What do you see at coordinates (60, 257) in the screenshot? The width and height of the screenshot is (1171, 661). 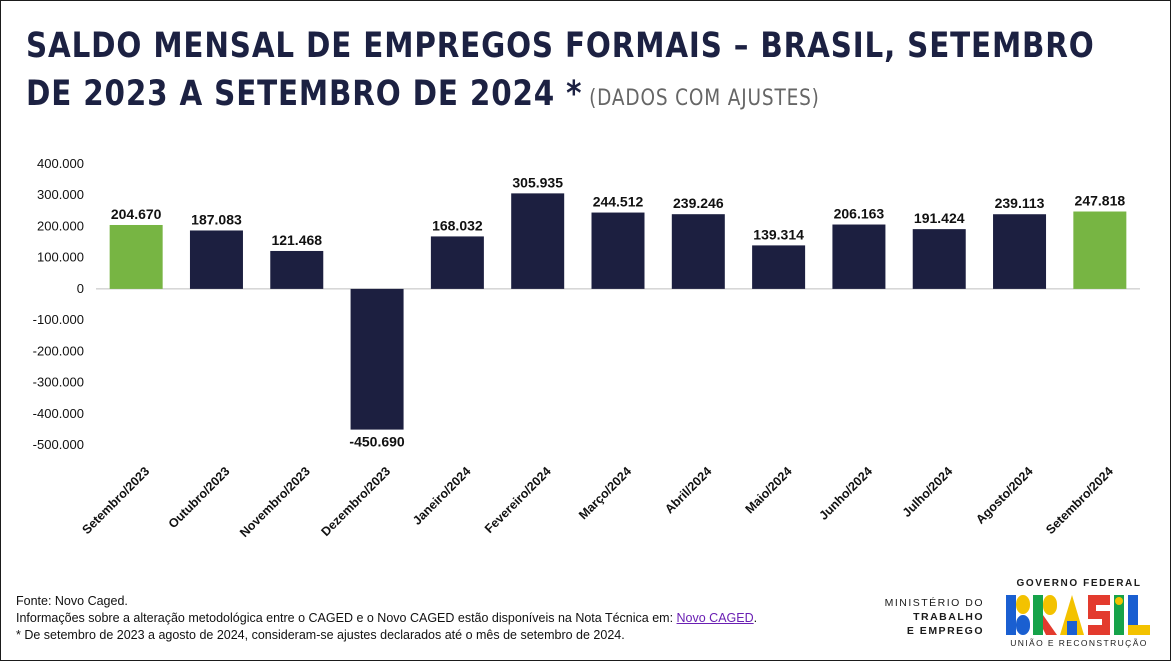 I see `y-tick-label: 100.000` at bounding box center [60, 257].